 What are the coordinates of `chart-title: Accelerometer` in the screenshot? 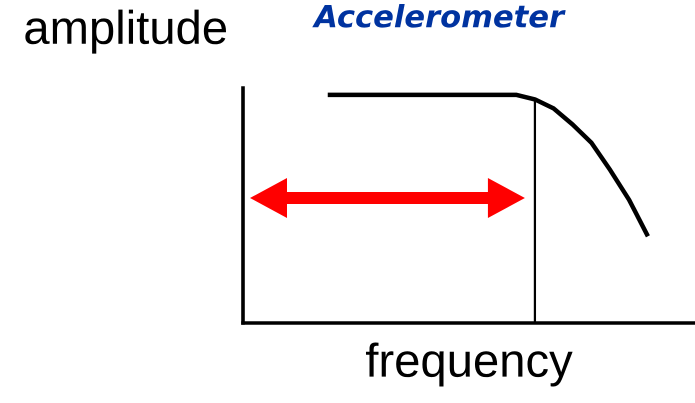 It's located at (439, 16).